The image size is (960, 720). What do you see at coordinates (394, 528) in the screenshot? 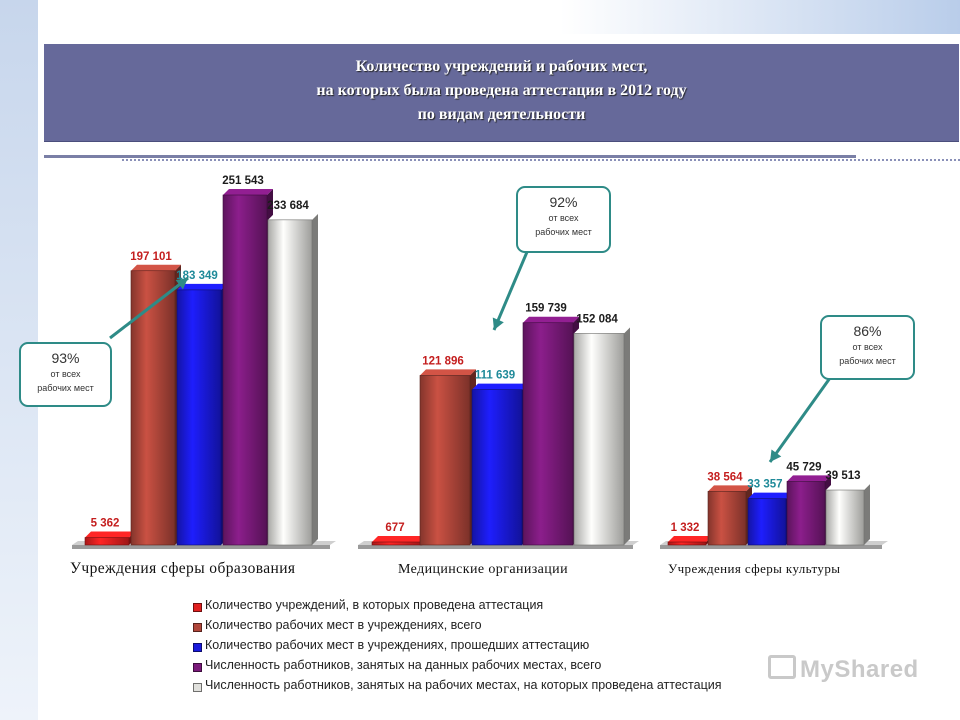
I see `data-label: 677` at bounding box center [394, 528].